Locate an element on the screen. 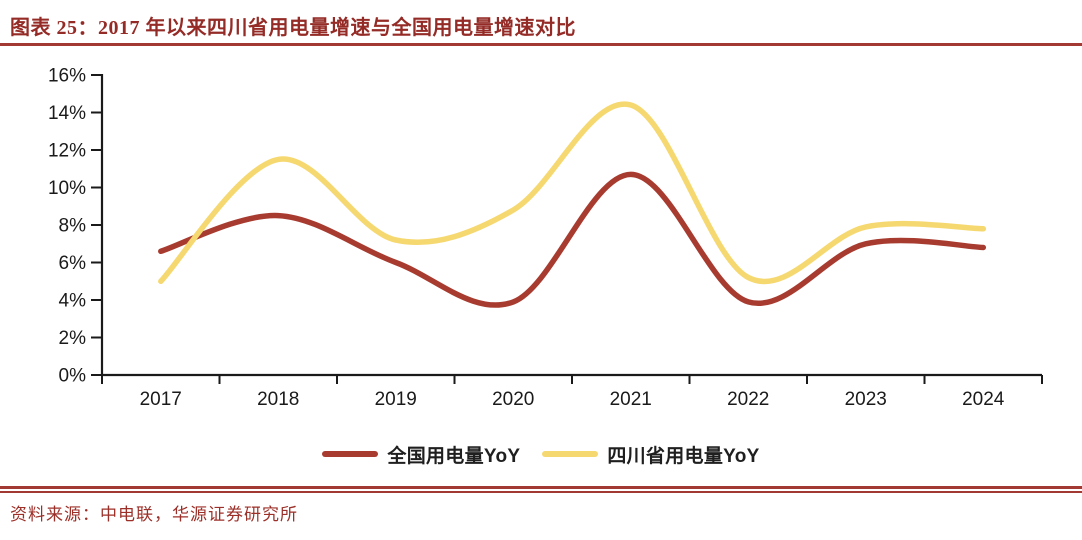 The width and height of the screenshot is (1082, 540). x-axis-tick-label: 2018 is located at coordinates (278, 399).